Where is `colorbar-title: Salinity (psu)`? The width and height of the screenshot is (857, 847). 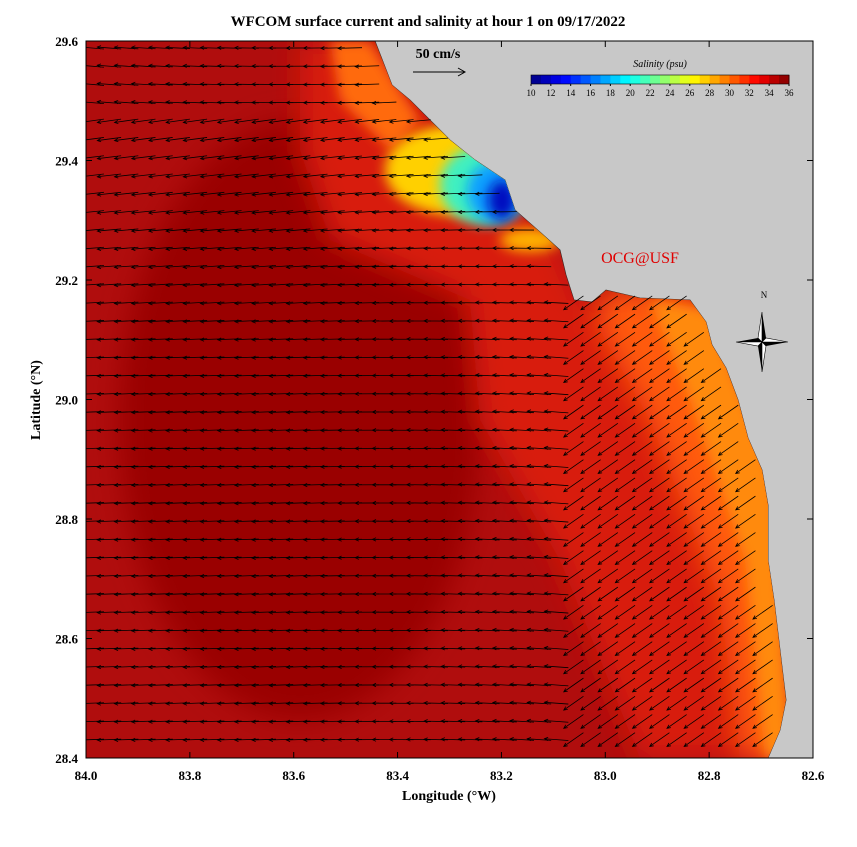
colorbar-title: Salinity (psu) is located at coordinates (660, 64).